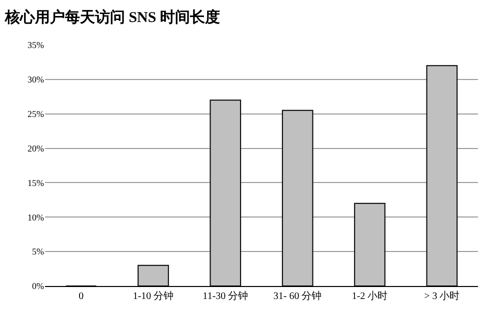  Describe the element at coordinates (442, 296) in the screenshot. I see `x-tick-label: > 3 小时` at that location.